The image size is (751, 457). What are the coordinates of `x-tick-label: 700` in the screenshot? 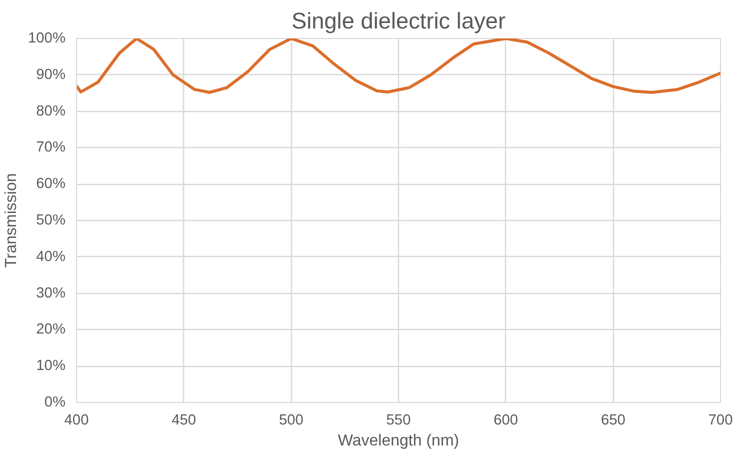 It's located at (720, 420).